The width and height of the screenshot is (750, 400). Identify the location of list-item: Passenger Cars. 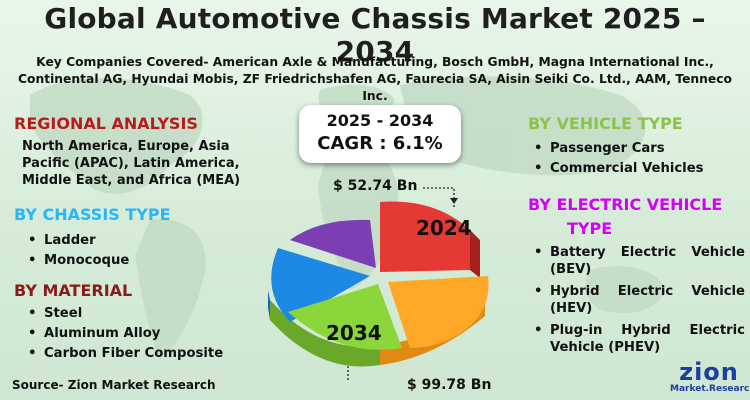
(630, 149).